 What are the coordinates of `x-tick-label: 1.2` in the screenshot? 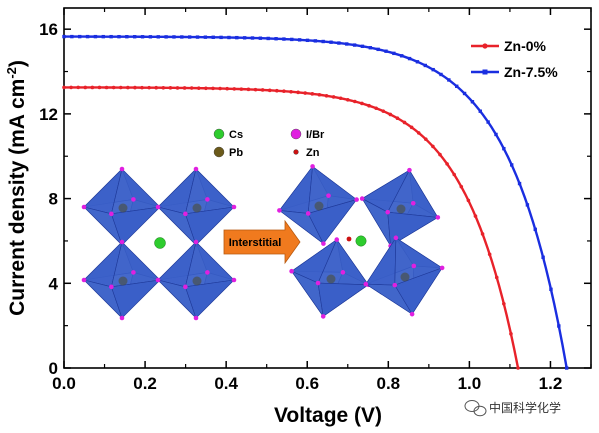 It's located at (551, 383).